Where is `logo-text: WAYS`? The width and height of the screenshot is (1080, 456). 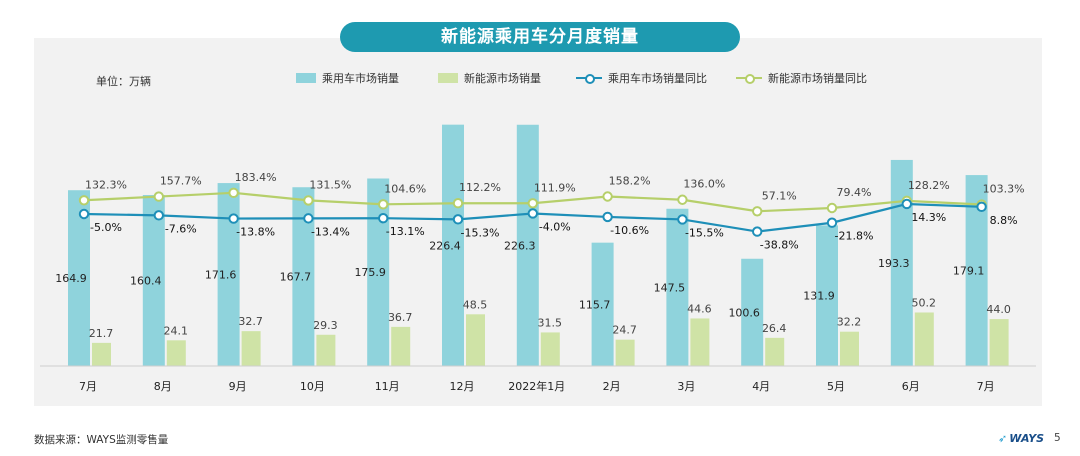 logo-text: WAYS is located at coordinates (1027, 438).